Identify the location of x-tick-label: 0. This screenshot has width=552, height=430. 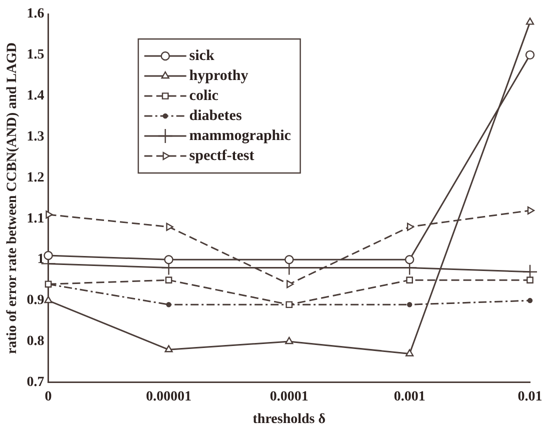
(48, 396).